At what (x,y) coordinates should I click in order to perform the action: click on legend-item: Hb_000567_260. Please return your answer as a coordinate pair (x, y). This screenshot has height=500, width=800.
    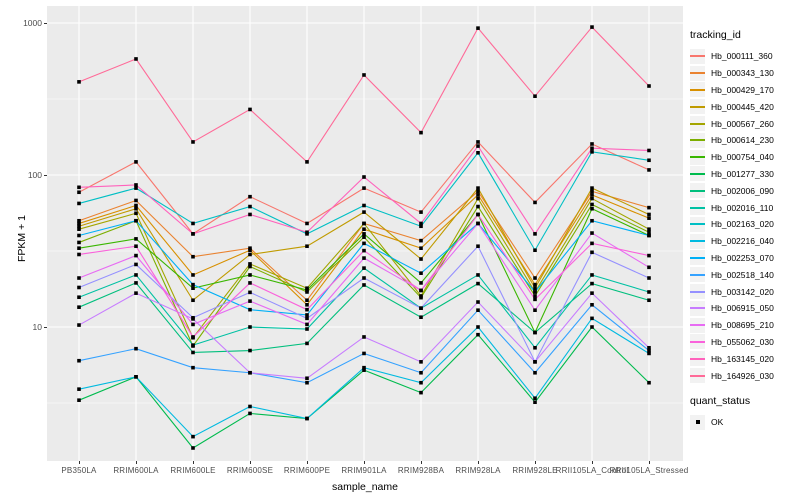
    Looking at the image, I should click on (744, 123).